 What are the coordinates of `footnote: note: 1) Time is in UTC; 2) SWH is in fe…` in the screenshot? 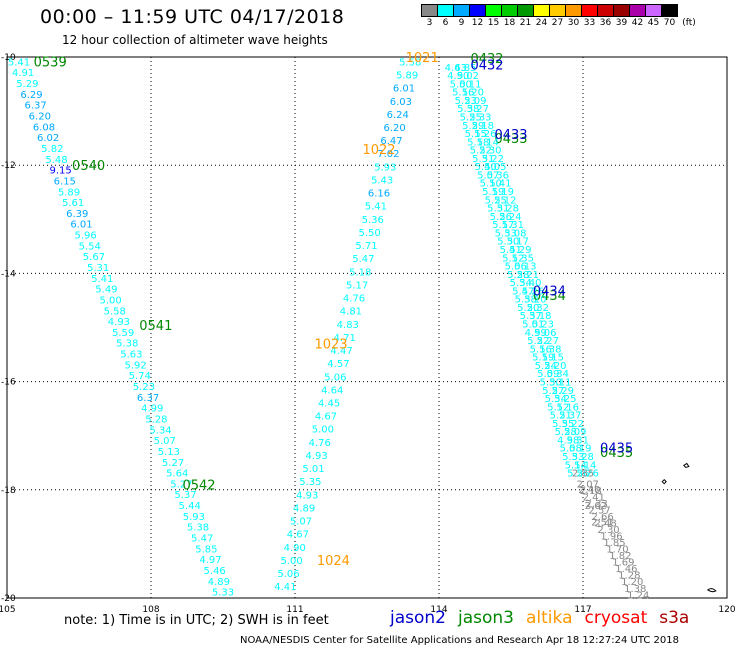 It's located at (196, 620).